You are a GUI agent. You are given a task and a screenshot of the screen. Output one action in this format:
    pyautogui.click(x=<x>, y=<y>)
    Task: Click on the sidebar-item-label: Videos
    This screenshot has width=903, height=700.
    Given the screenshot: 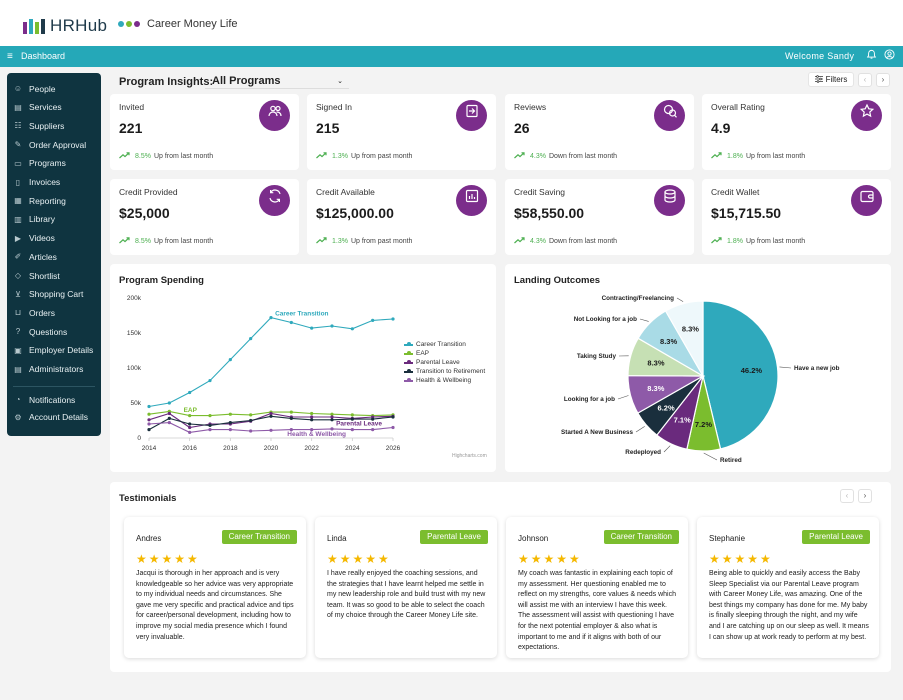 What is the action you would take?
    pyautogui.click(x=42, y=238)
    